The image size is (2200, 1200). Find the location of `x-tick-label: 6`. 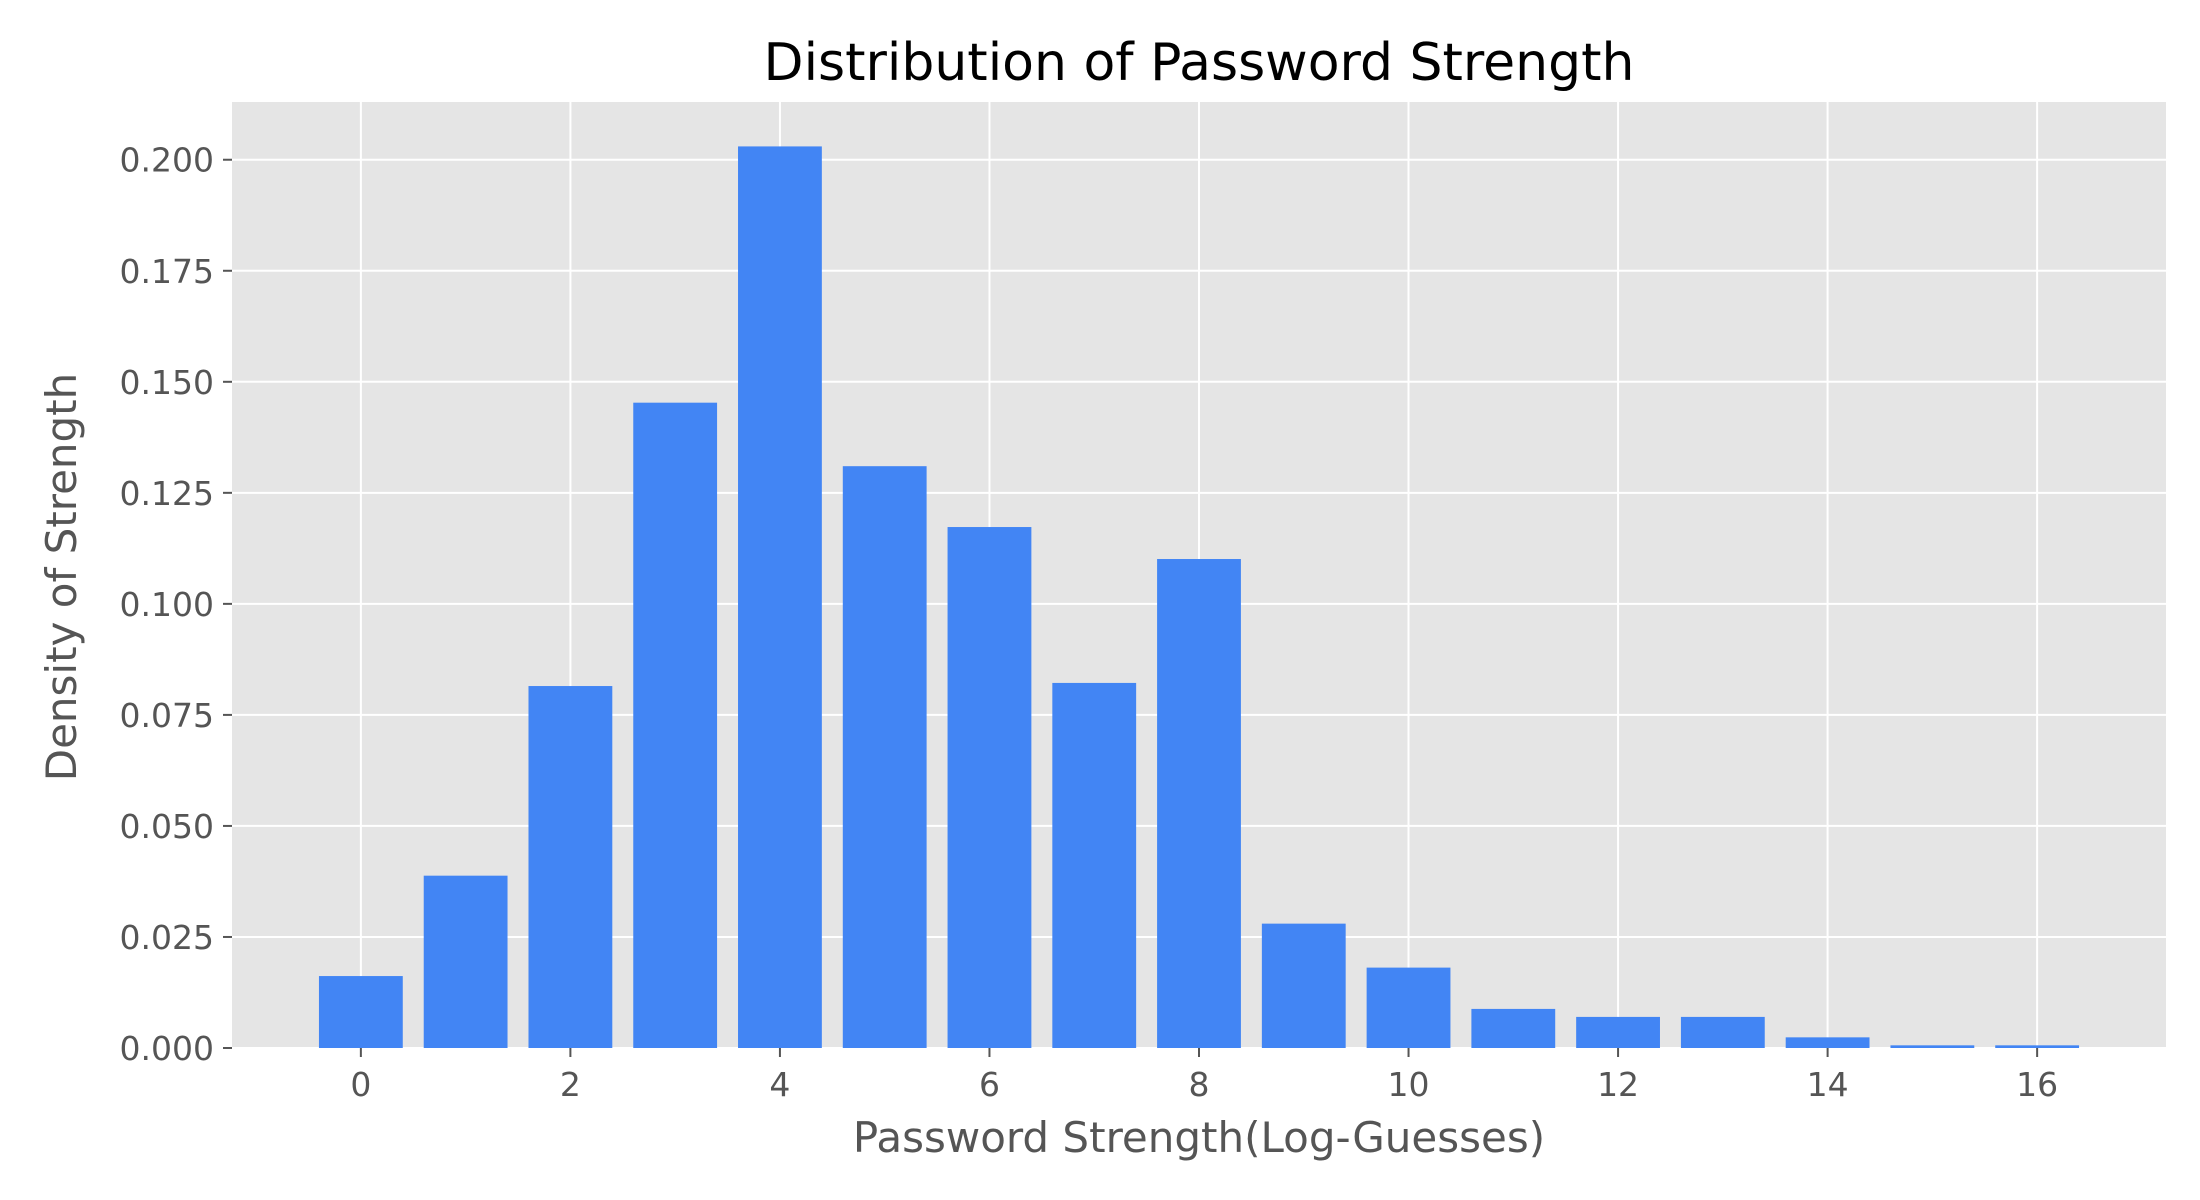

x-tick-label: 6 is located at coordinates (989, 1084).